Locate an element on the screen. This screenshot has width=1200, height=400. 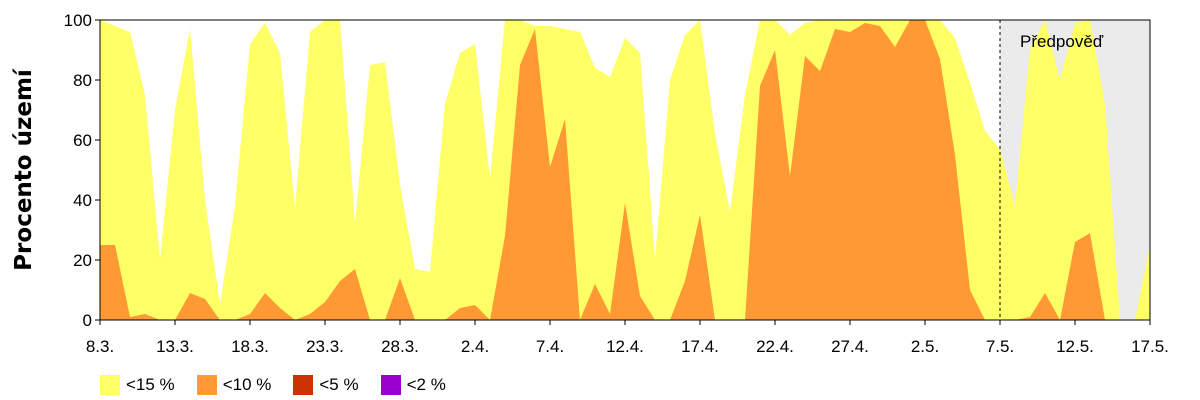
y-tick-label: 80 is located at coordinates (82, 80).